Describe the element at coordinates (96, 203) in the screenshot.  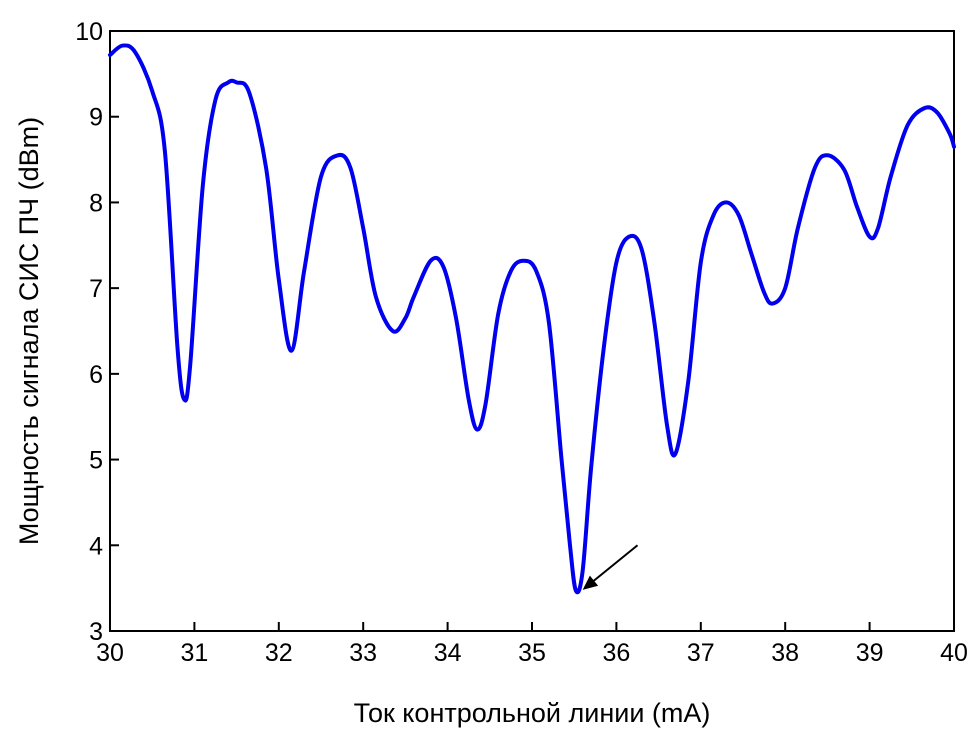
I see `y-tick-label: 8` at that location.